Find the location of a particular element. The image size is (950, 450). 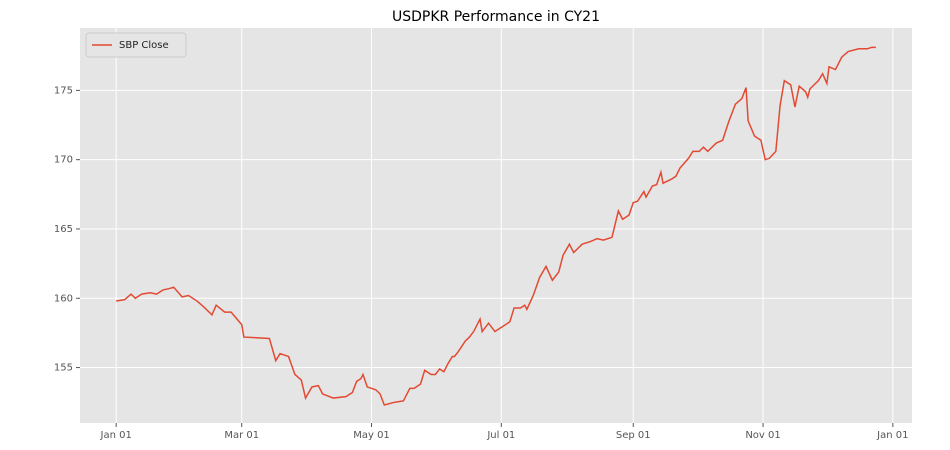

x-tick-label: Mar 01 is located at coordinates (241, 435).